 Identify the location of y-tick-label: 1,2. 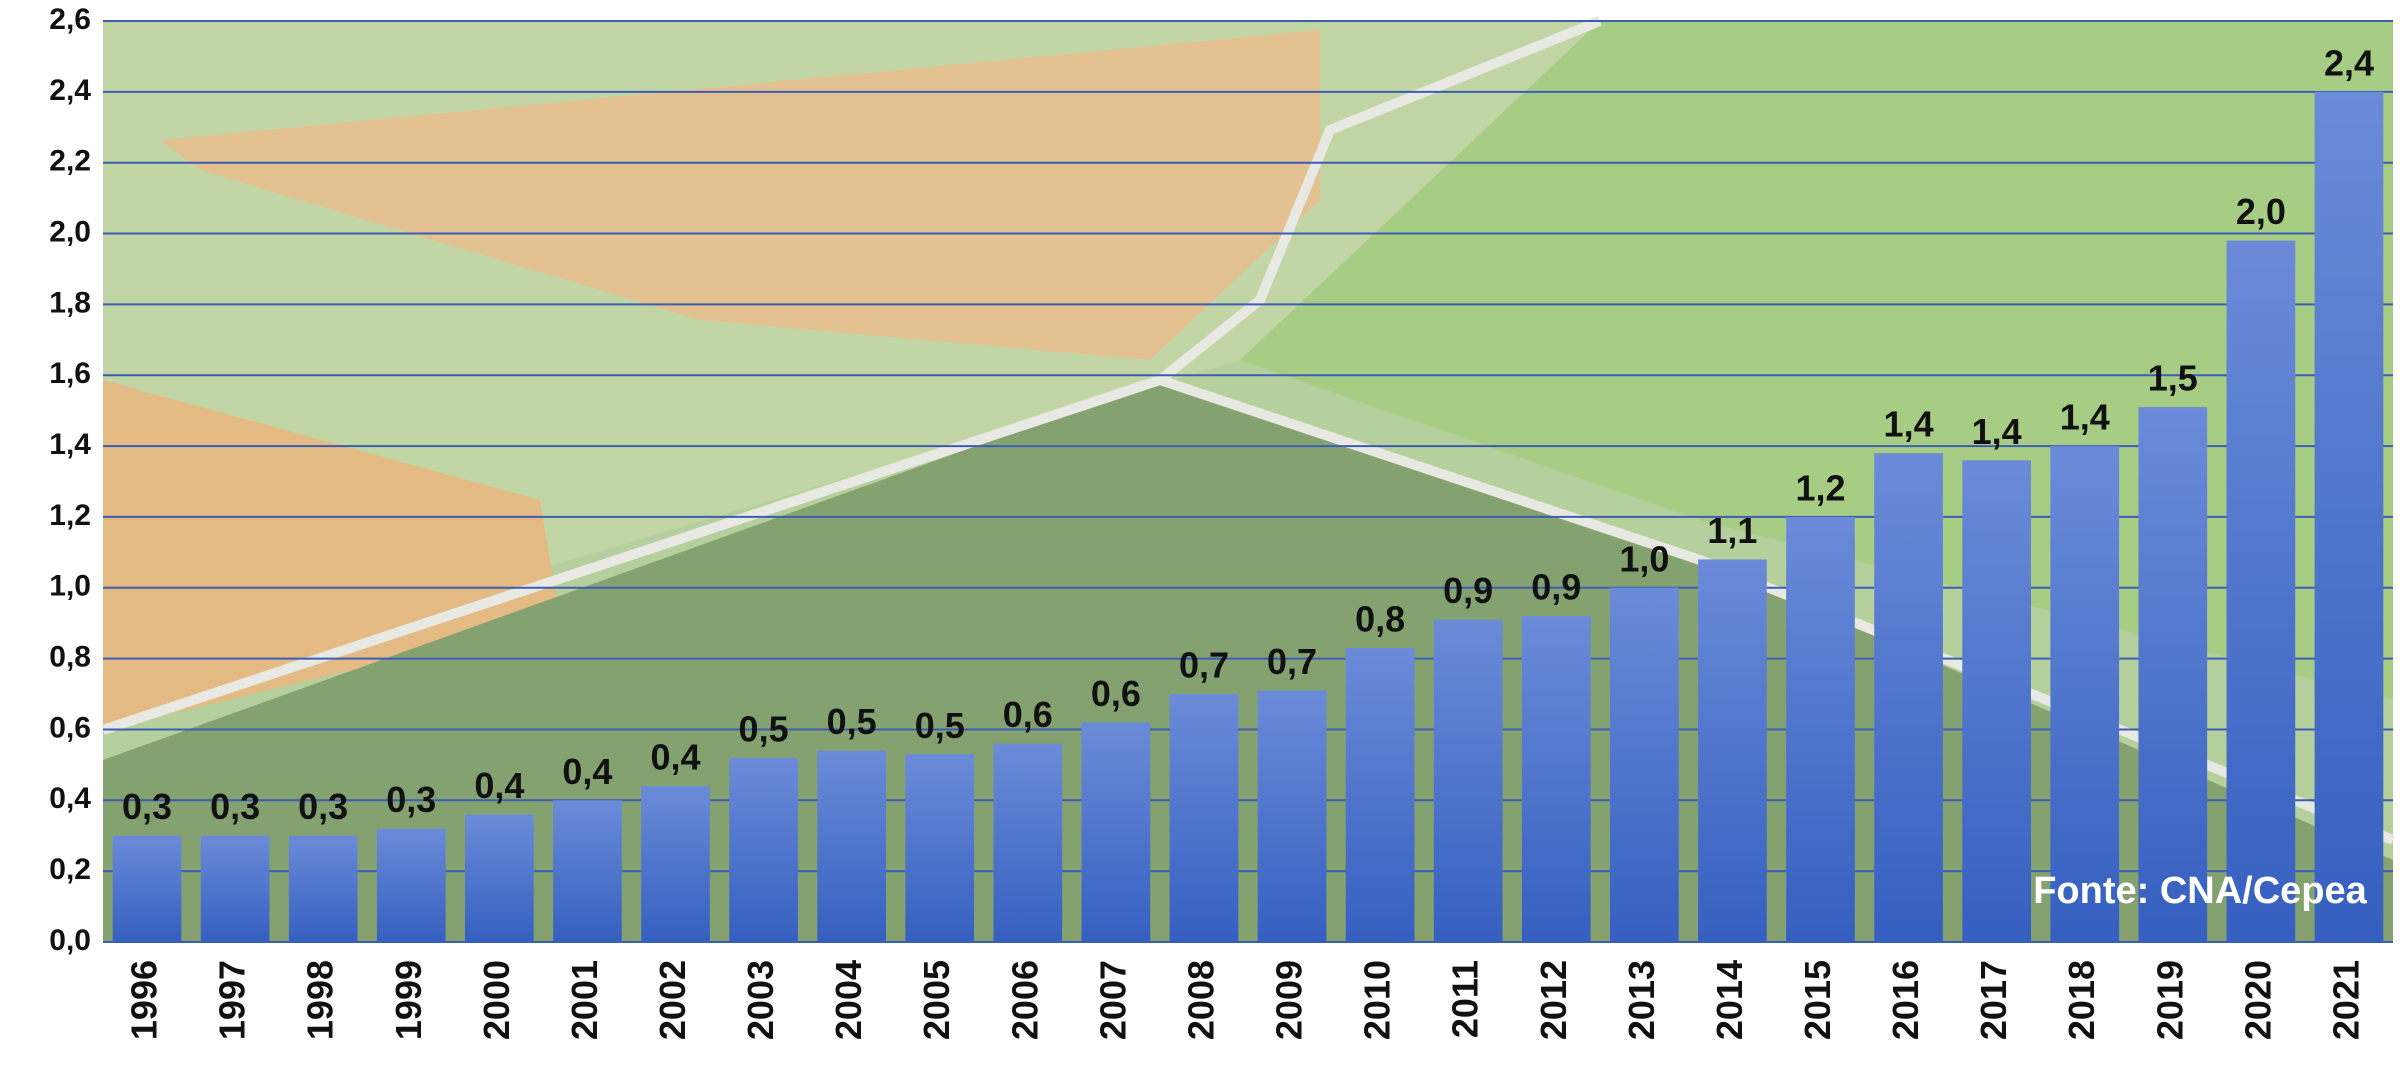
(70, 515).